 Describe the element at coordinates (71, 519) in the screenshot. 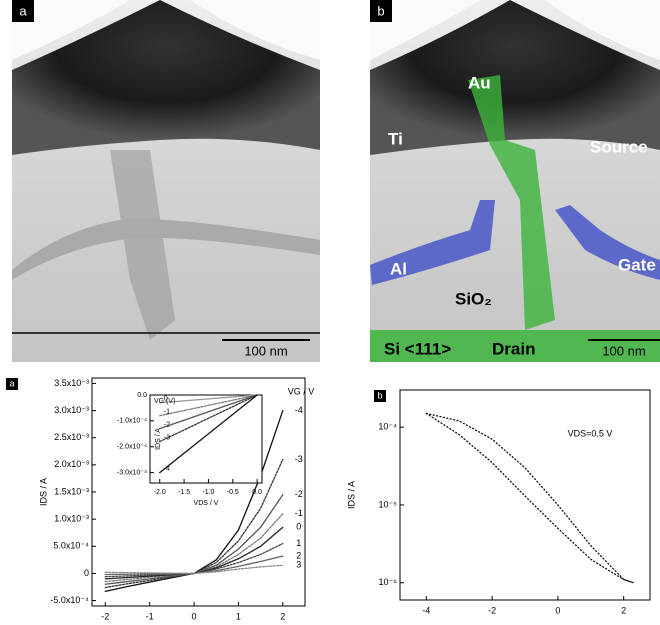

I see `y-tick-label: 1.0x10⁻³` at that location.